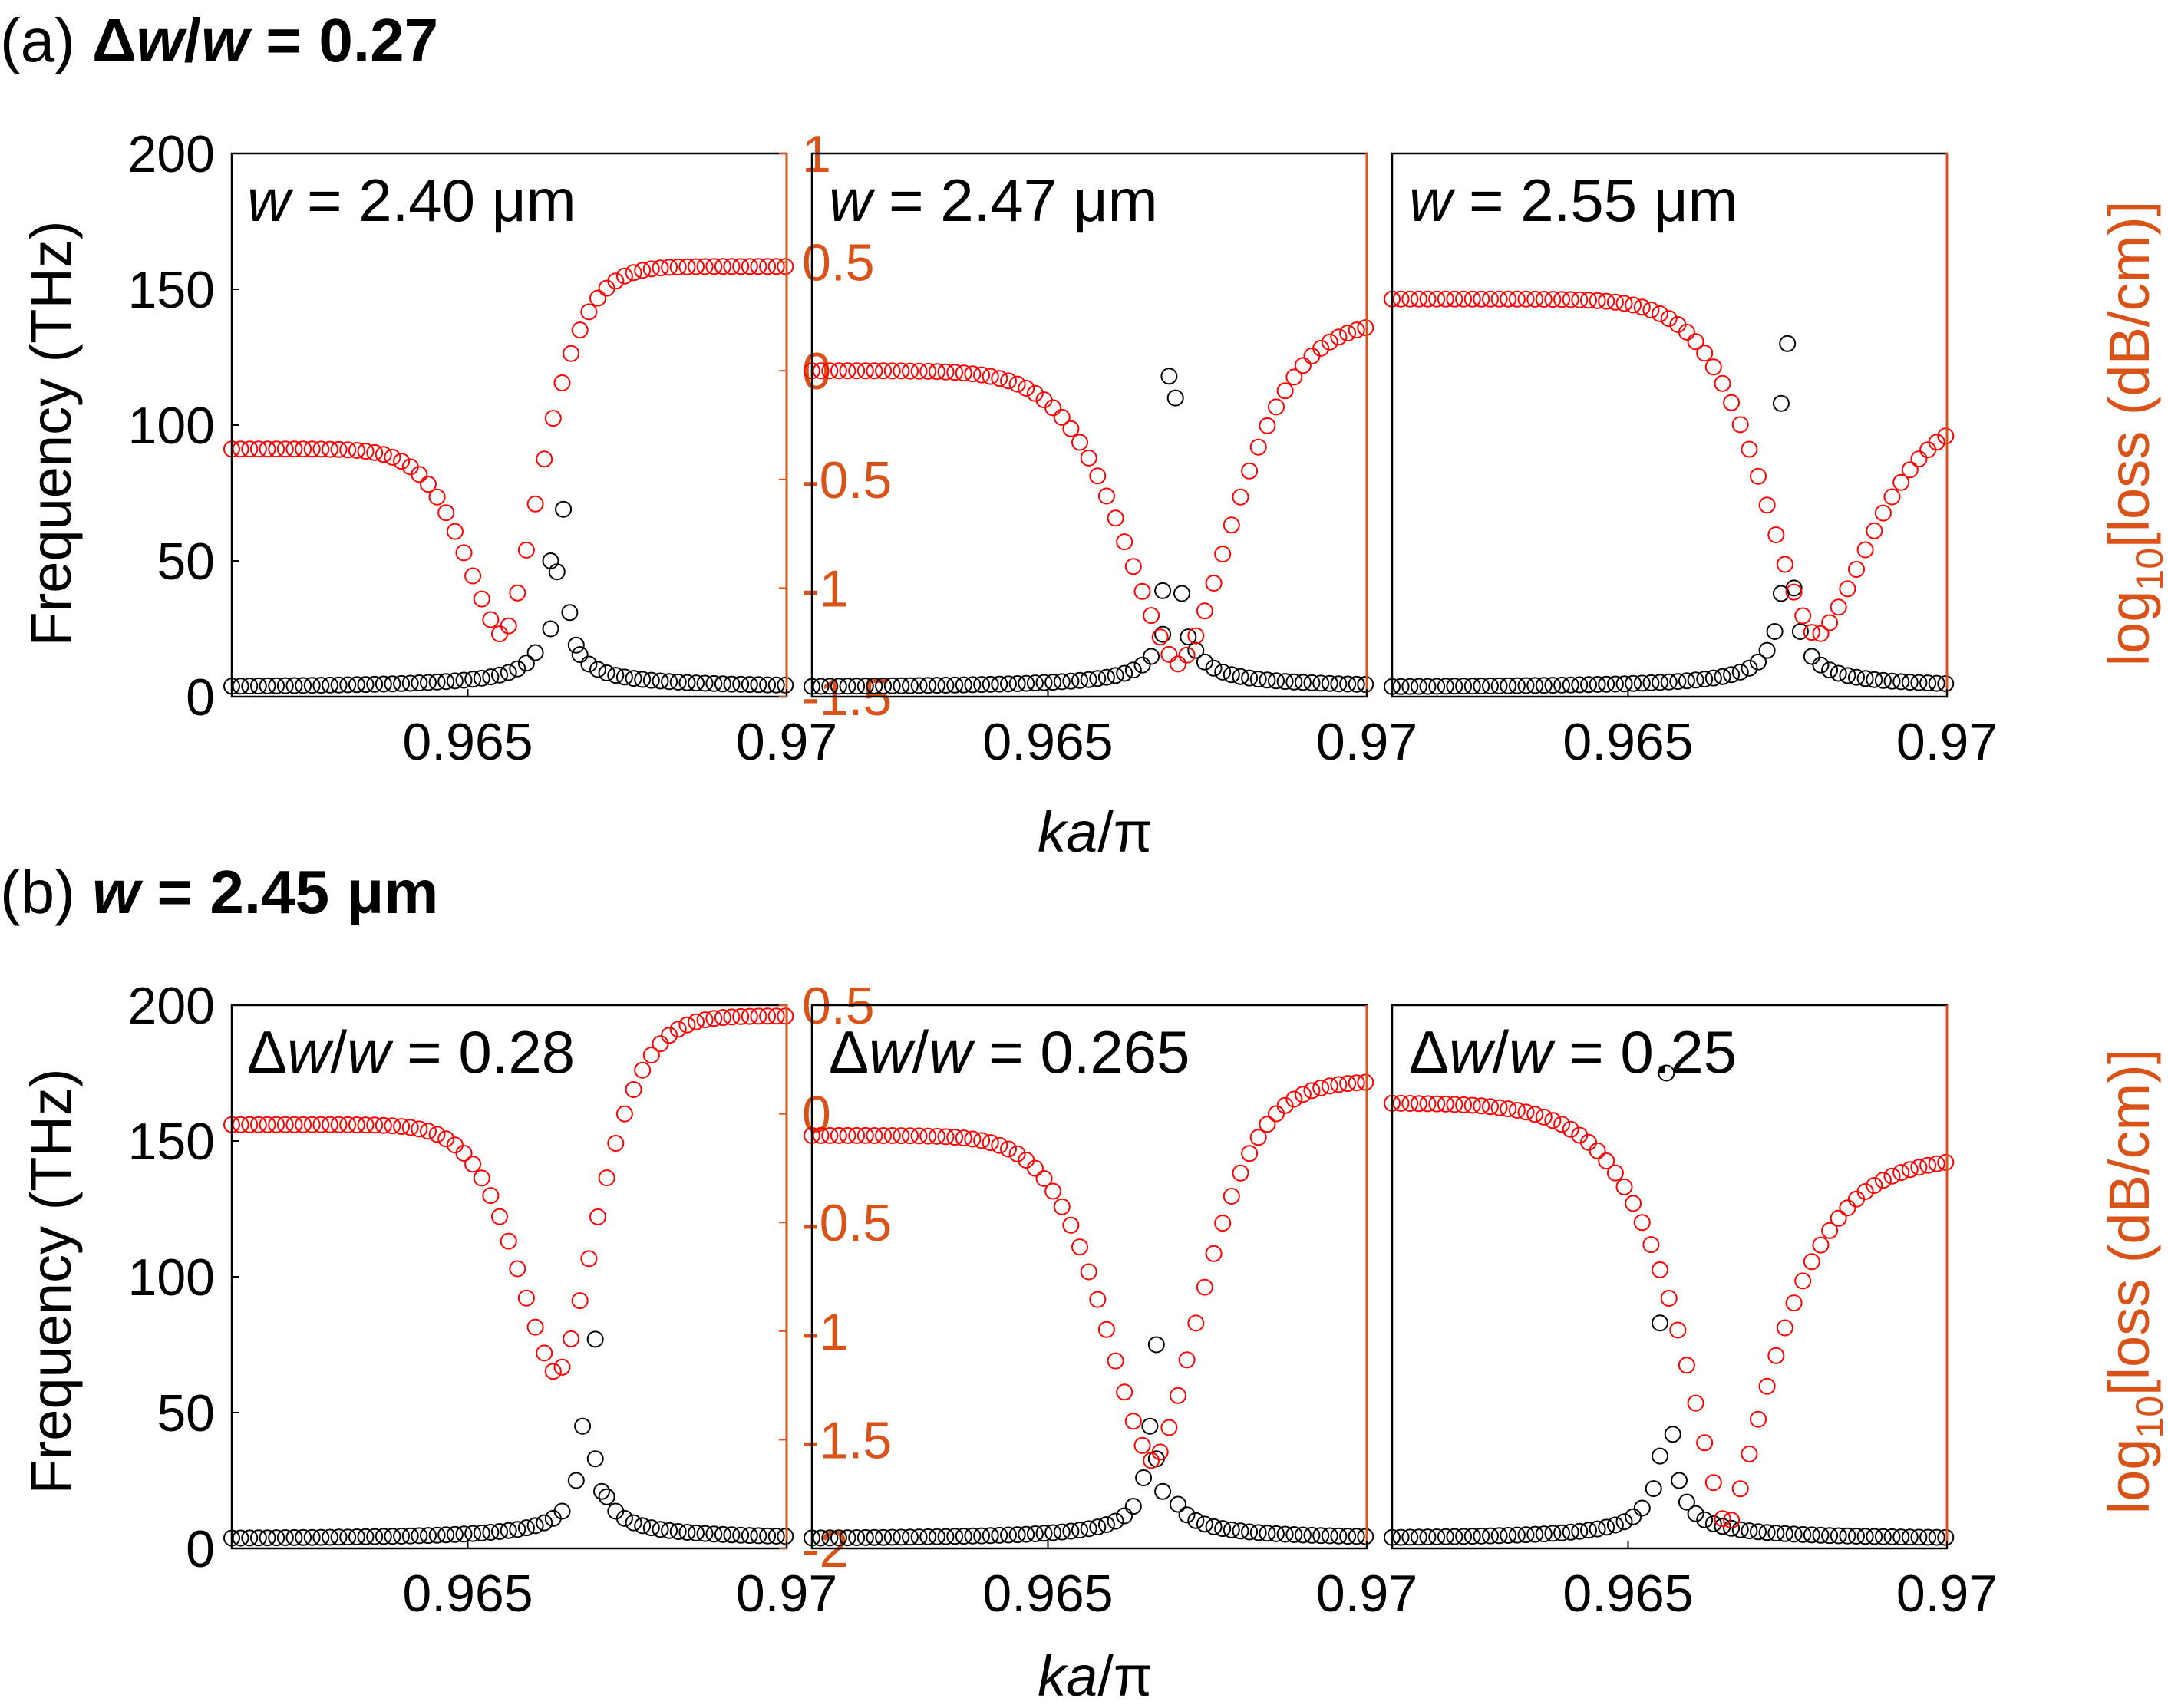 Image resolution: width=2168 pixels, height=1708 pixels. What do you see at coordinates (825, 588) in the screenshot?
I see `y2-tick-label: -1` at bounding box center [825, 588].